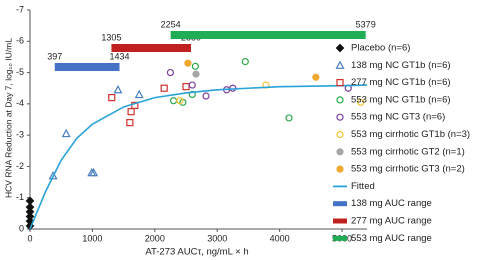 The height and width of the screenshot is (260, 500). I want to click on legend-label: 553 mg AUC range, so click(391, 238).